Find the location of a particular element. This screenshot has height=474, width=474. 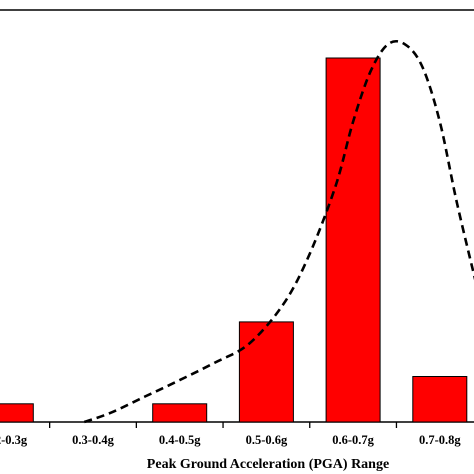

x-tick-label: 0.2-0.3g is located at coordinates (14, 440).